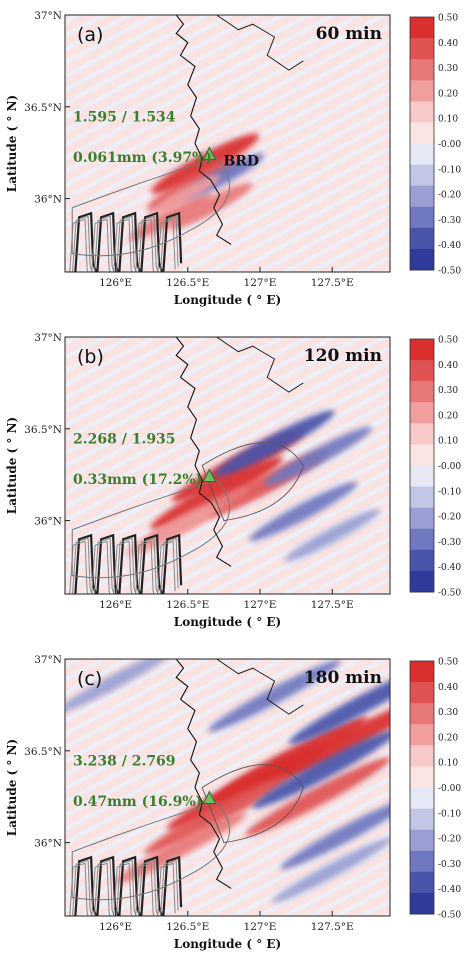 This screenshot has height=962, width=466. Describe the element at coordinates (260, 365) in the screenshot. I see `admin-border` at that location.